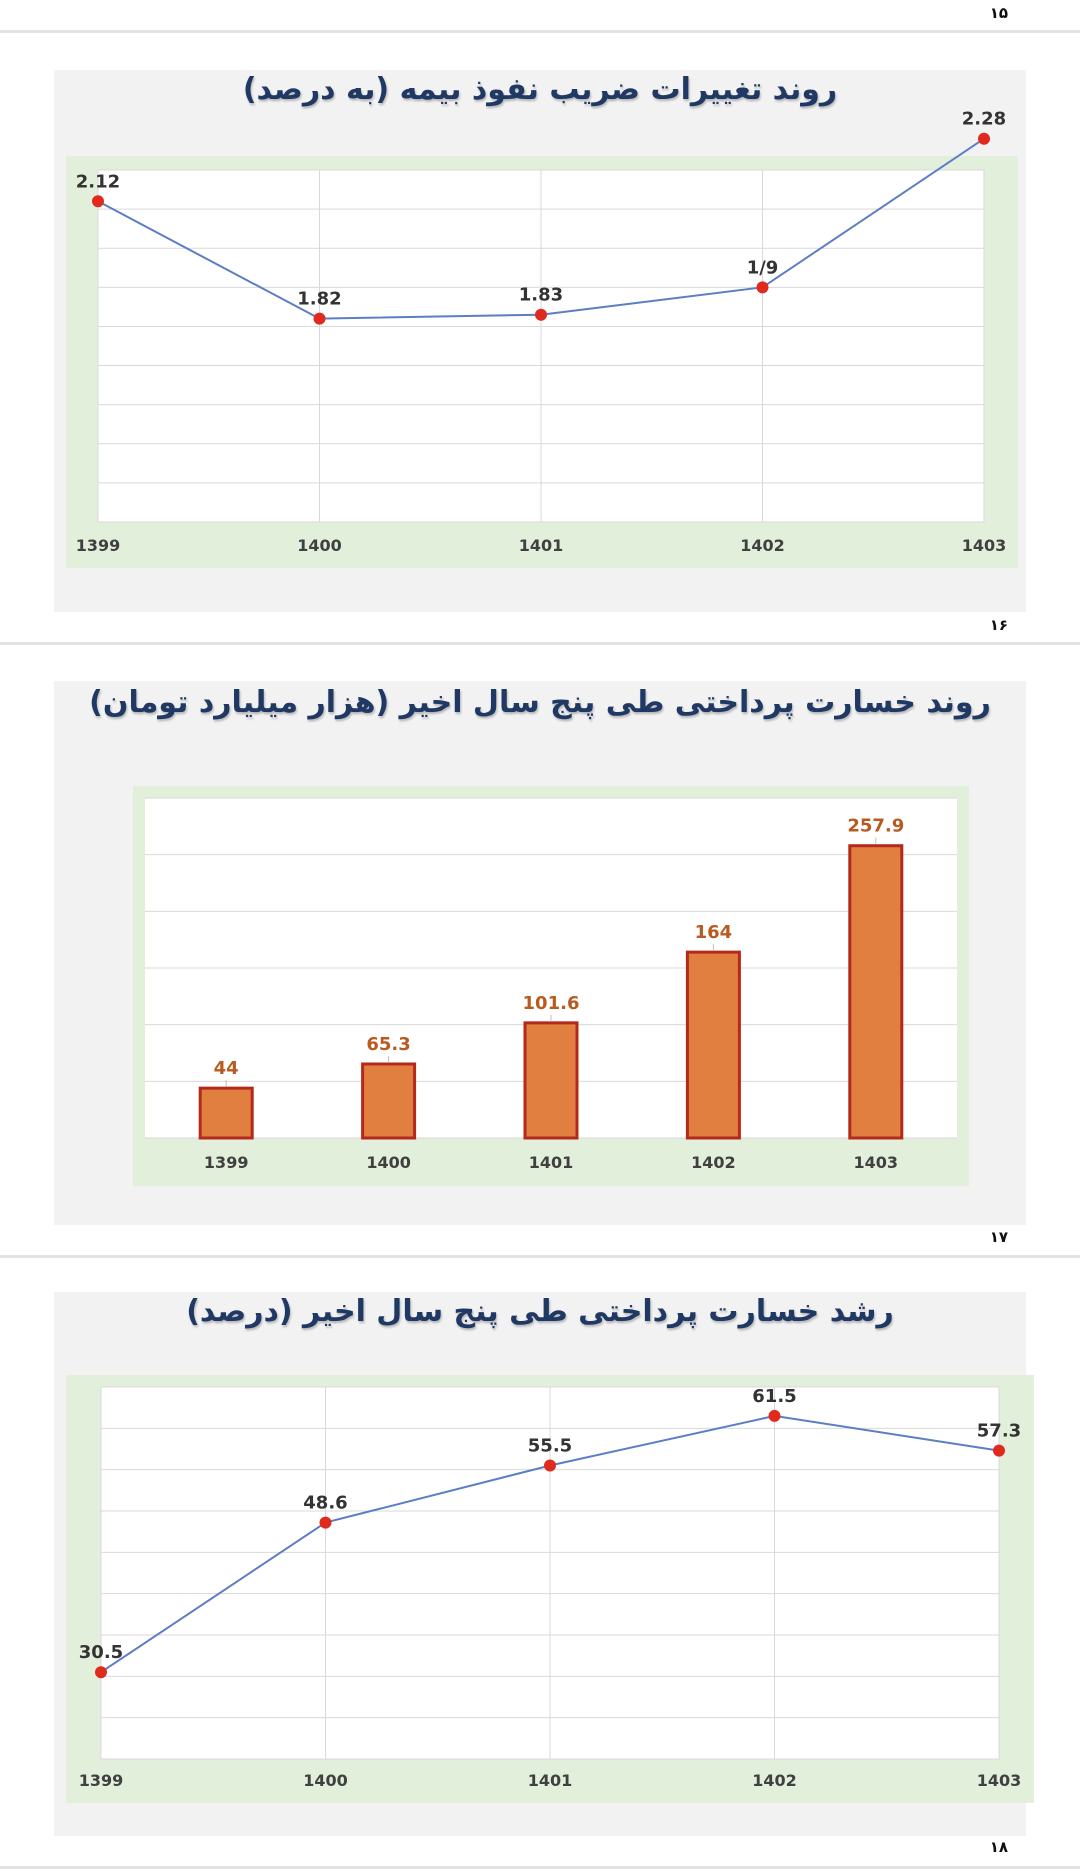 Image resolution: width=1080 pixels, height=1874 pixels. I want to click on data-label: 1.83, so click(541, 295).